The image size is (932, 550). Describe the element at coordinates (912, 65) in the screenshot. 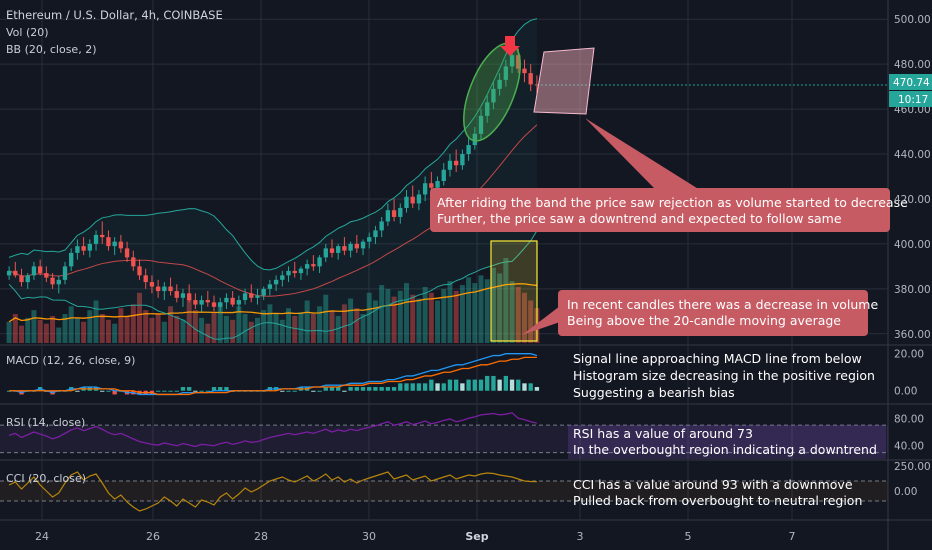

I see `price-tick-label: 480.00` at that location.